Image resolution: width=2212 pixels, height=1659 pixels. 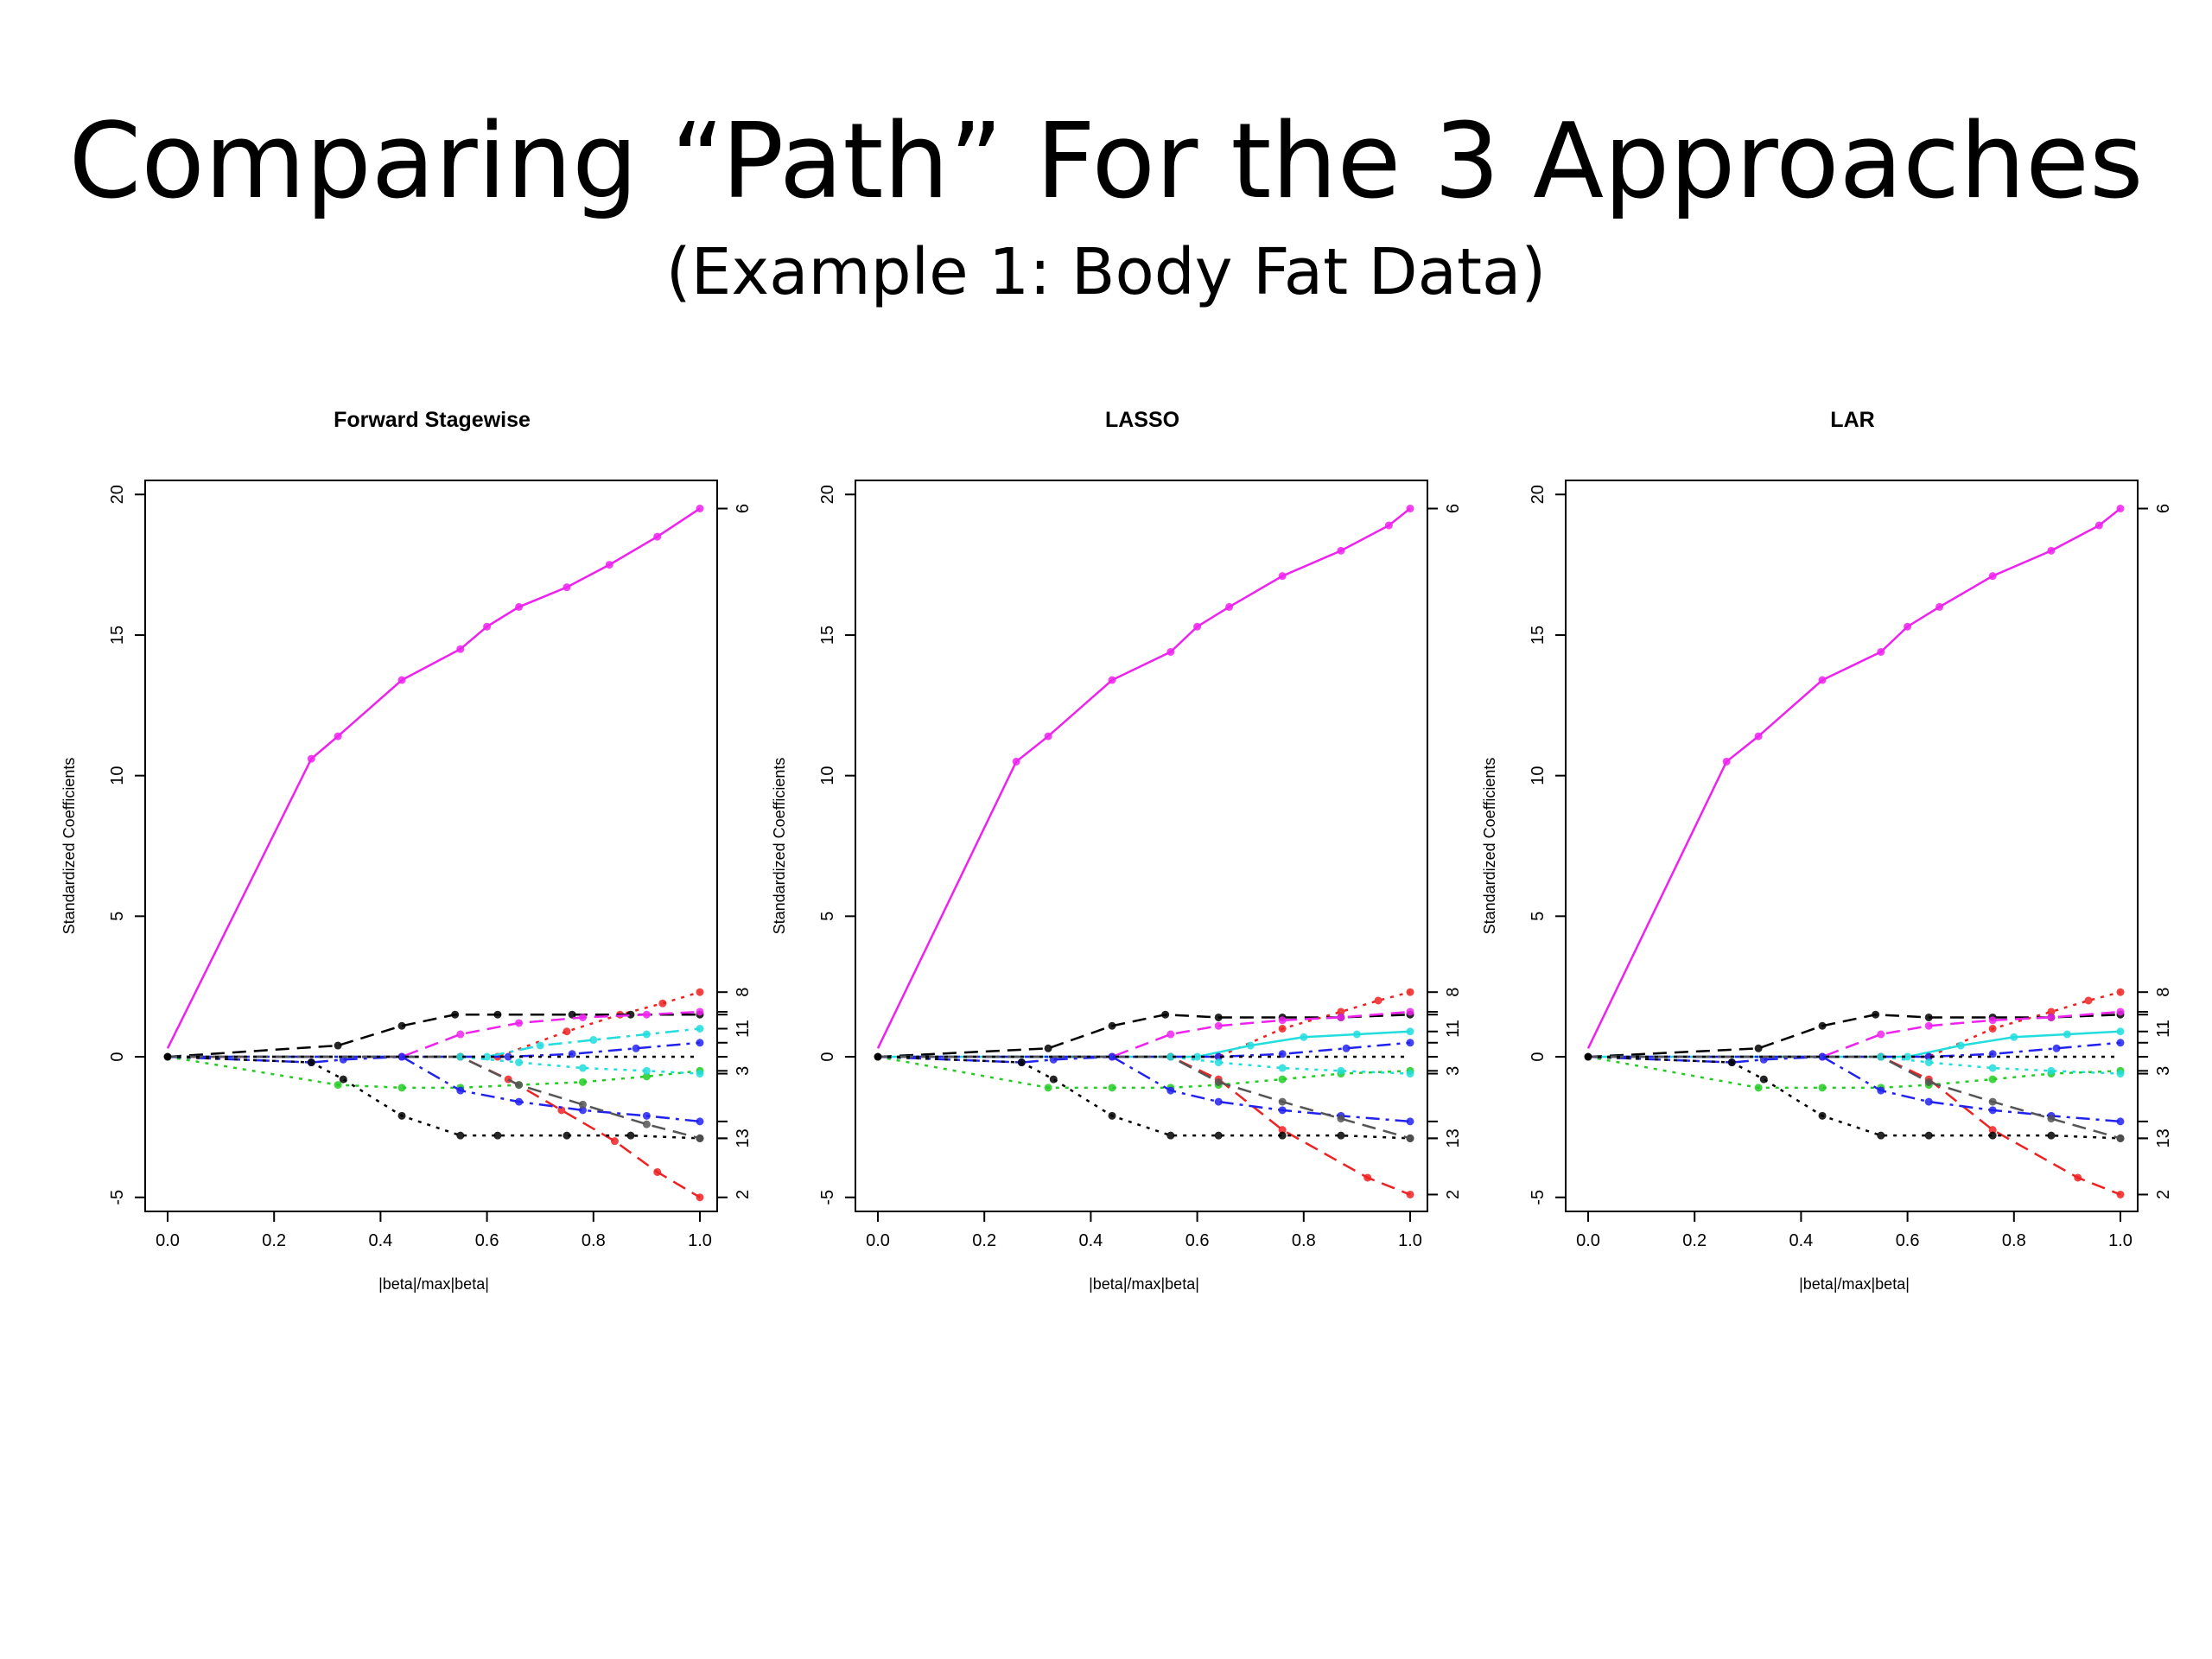 What do you see at coordinates (984, 1240) in the screenshot?
I see `x-tick-label: 0.2` at bounding box center [984, 1240].